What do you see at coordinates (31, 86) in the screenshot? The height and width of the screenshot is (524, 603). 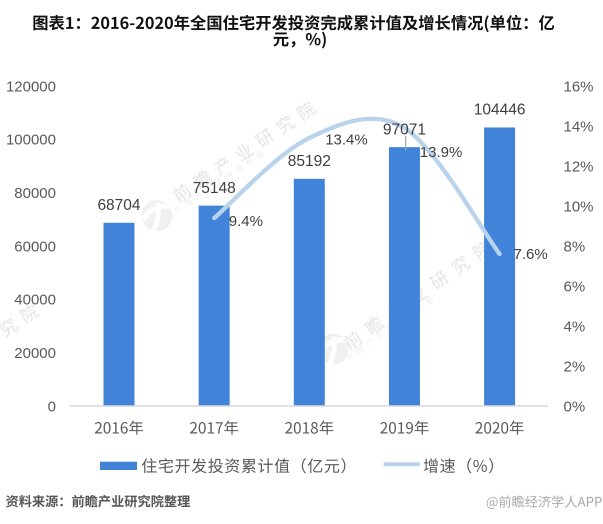 I see `svg-text: 120000` at bounding box center [31, 86].